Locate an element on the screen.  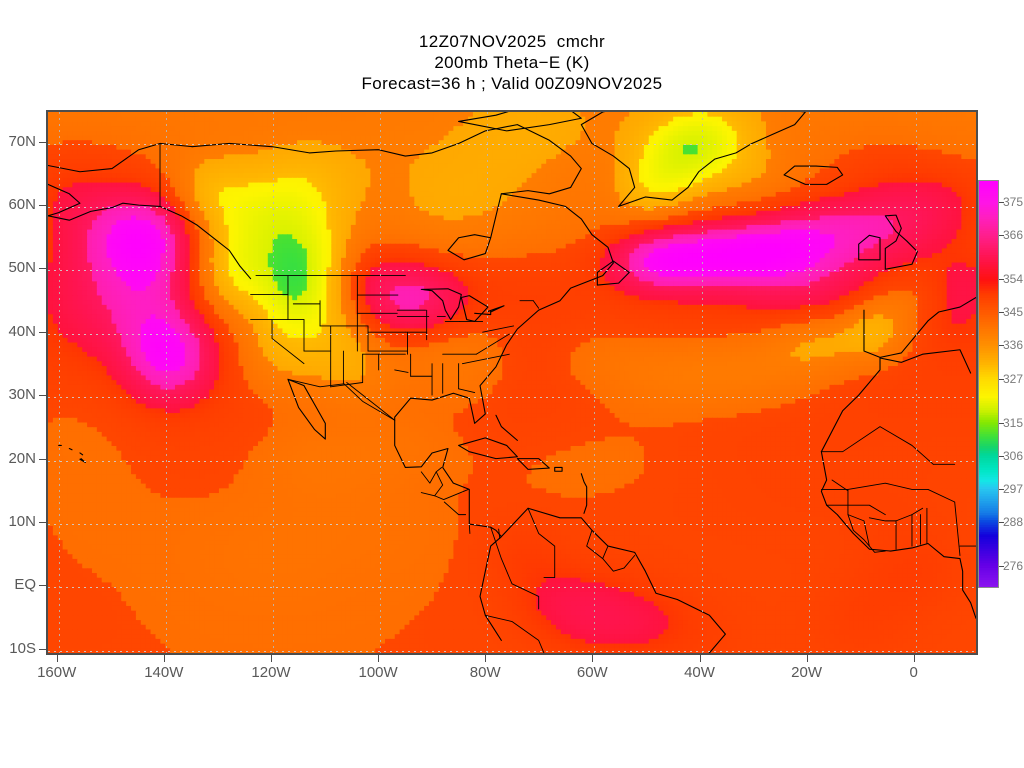
colorbar is located at coordinates (988, 384).